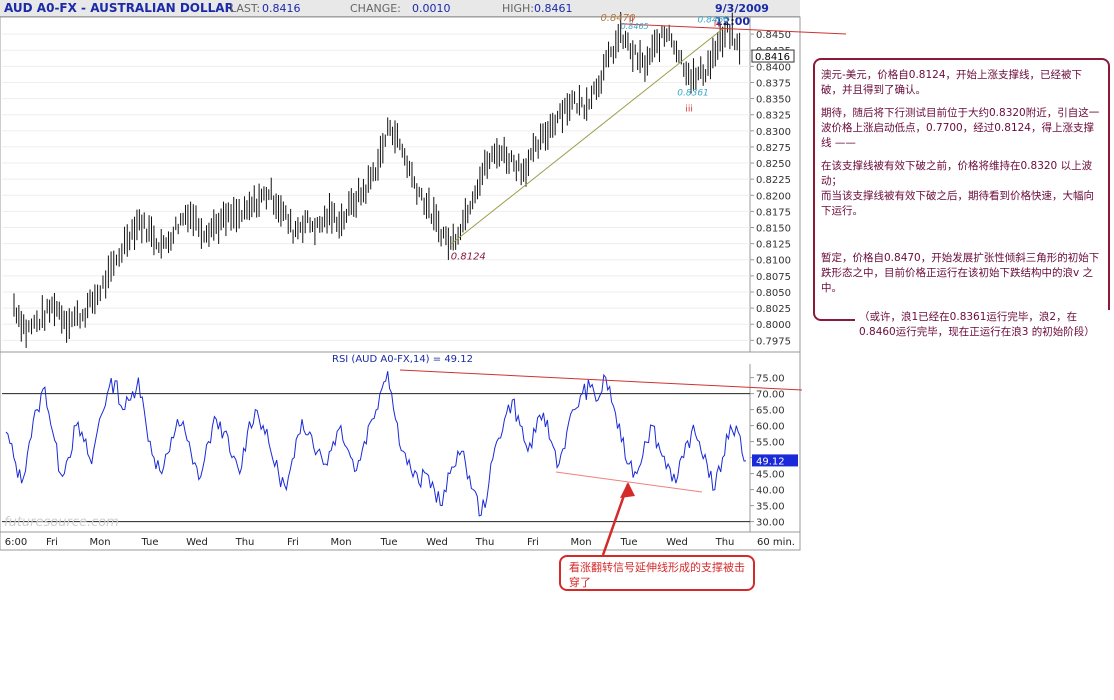 The width and height of the screenshot is (1114, 700). I want to click on rsi-tick-label: 70.00, so click(770, 395).